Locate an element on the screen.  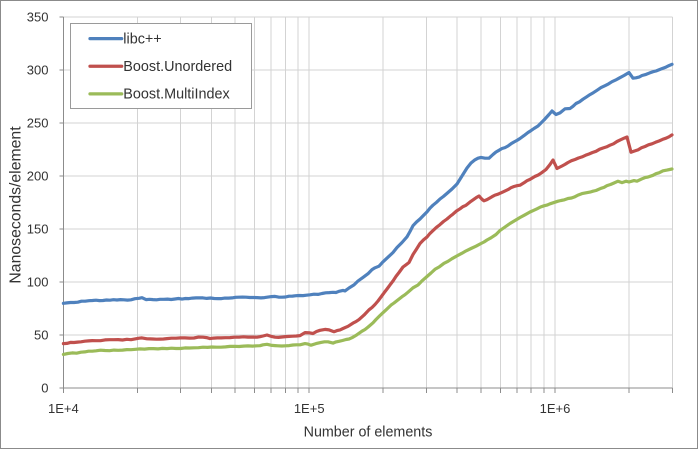
svg-text: 100 is located at coordinates (38, 282).